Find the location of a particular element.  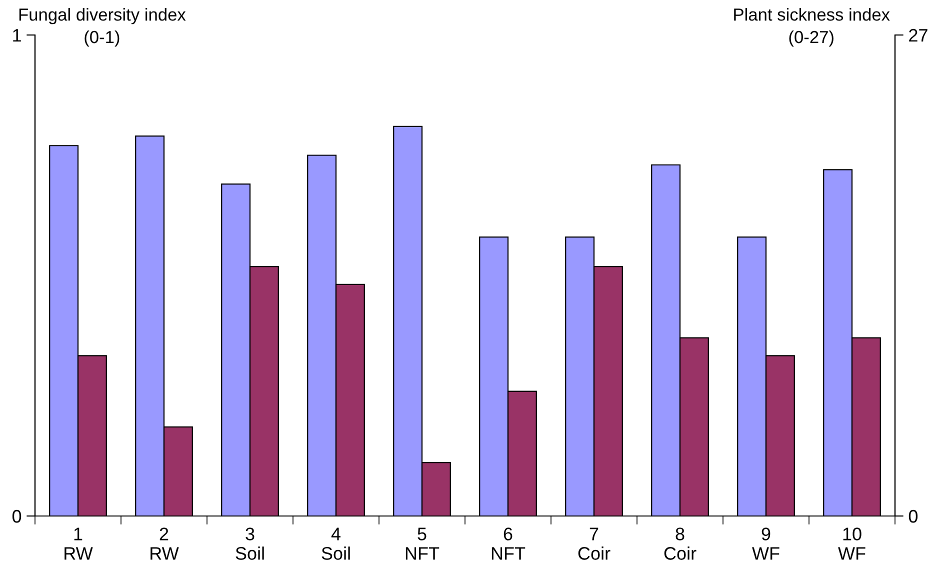

x-tick-label: 10 WF is located at coordinates (852, 544).